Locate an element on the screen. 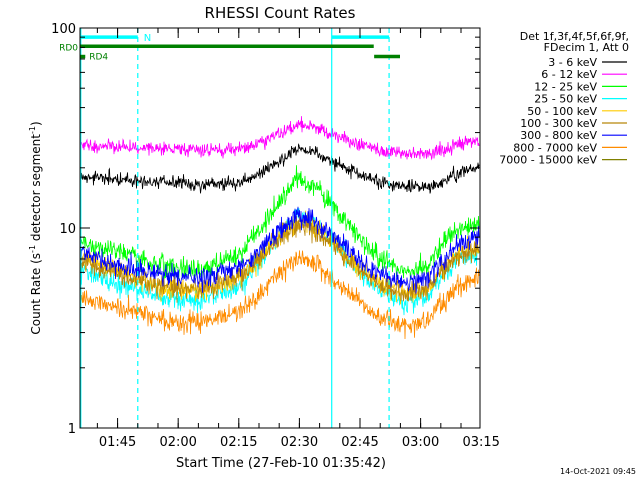  x-tick-label-6: 03:15 is located at coordinates (480, 442).